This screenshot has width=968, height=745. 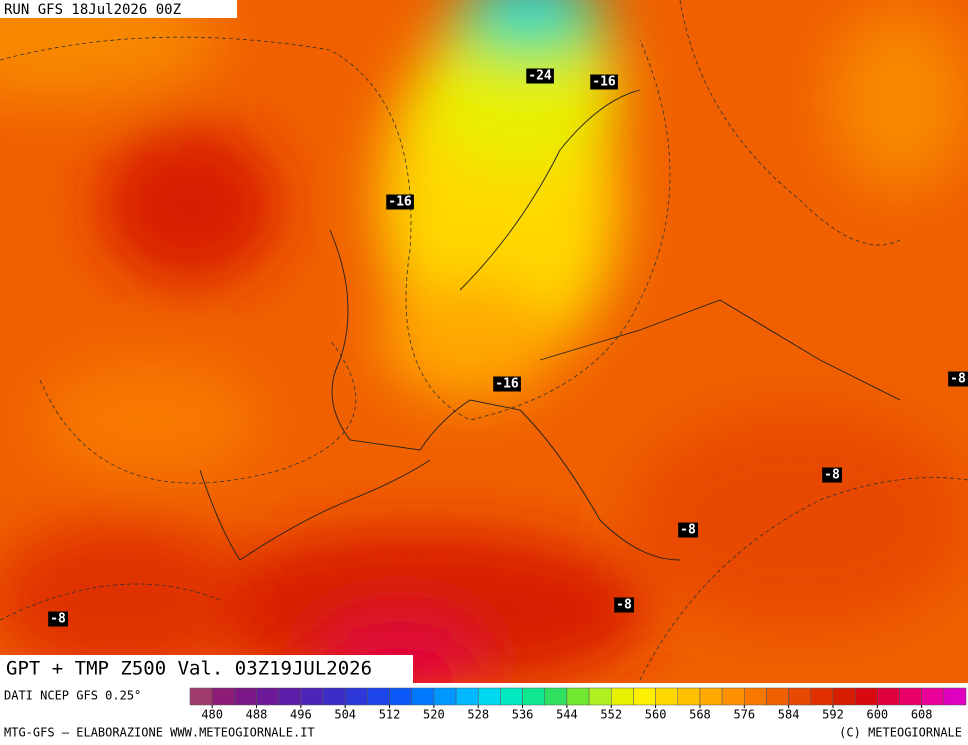 I want to click on colorbar-tick-label: 512, so click(x=390, y=715).